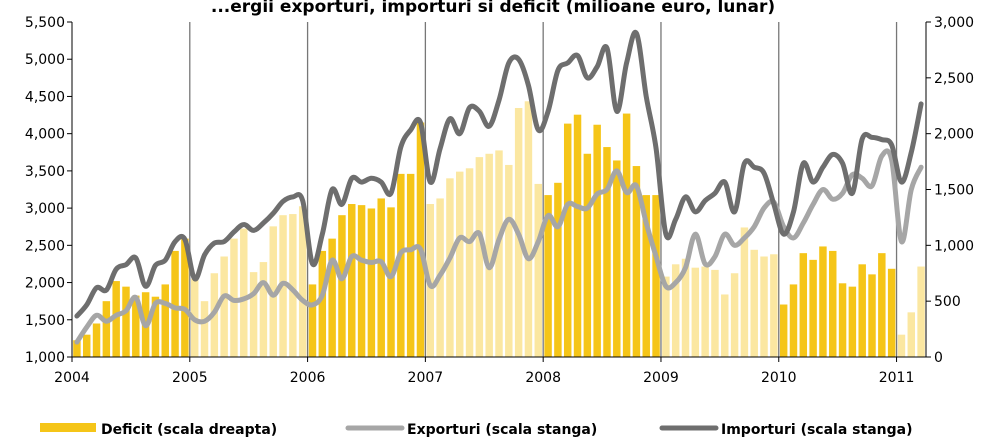 This screenshot has width=986, height=438. What do you see at coordinates (816, 430) in the screenshot?
I see `legend-label-imports: Importuri (scala stanga)` at bounding box center [816, 430].